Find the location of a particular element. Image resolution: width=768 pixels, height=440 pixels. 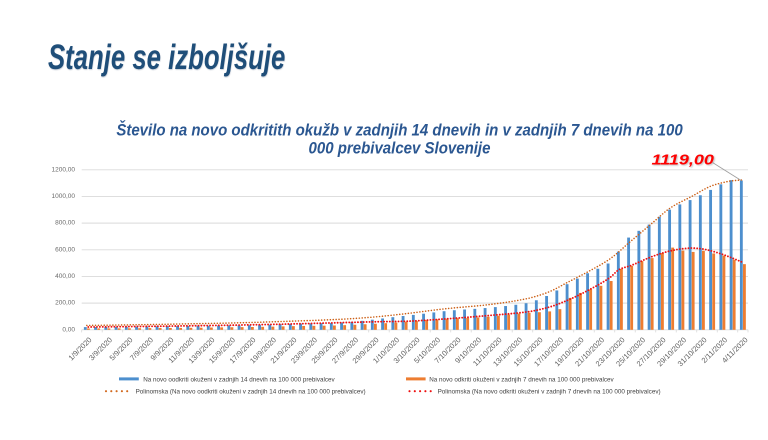

svg-text: 1119,00 is located at coordinates (683, 160).